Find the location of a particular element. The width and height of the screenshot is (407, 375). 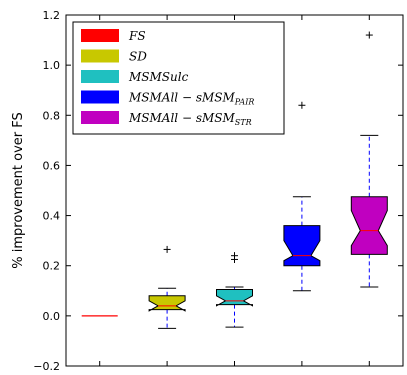

legend-label-main: MSMSulc is located at coordinates (158, 77).